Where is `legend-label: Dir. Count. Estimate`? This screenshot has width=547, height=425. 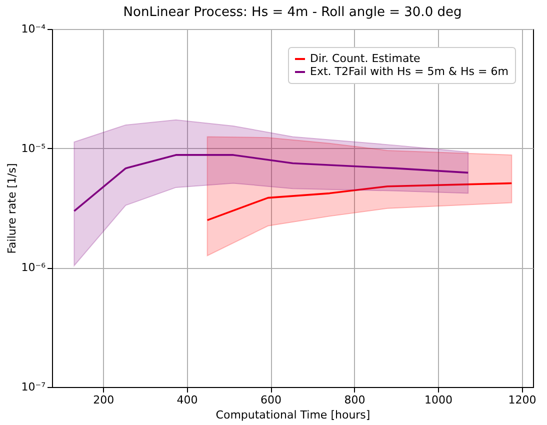 legend-label: Dir. Count. Estimate is located at coordinates (365, 58).